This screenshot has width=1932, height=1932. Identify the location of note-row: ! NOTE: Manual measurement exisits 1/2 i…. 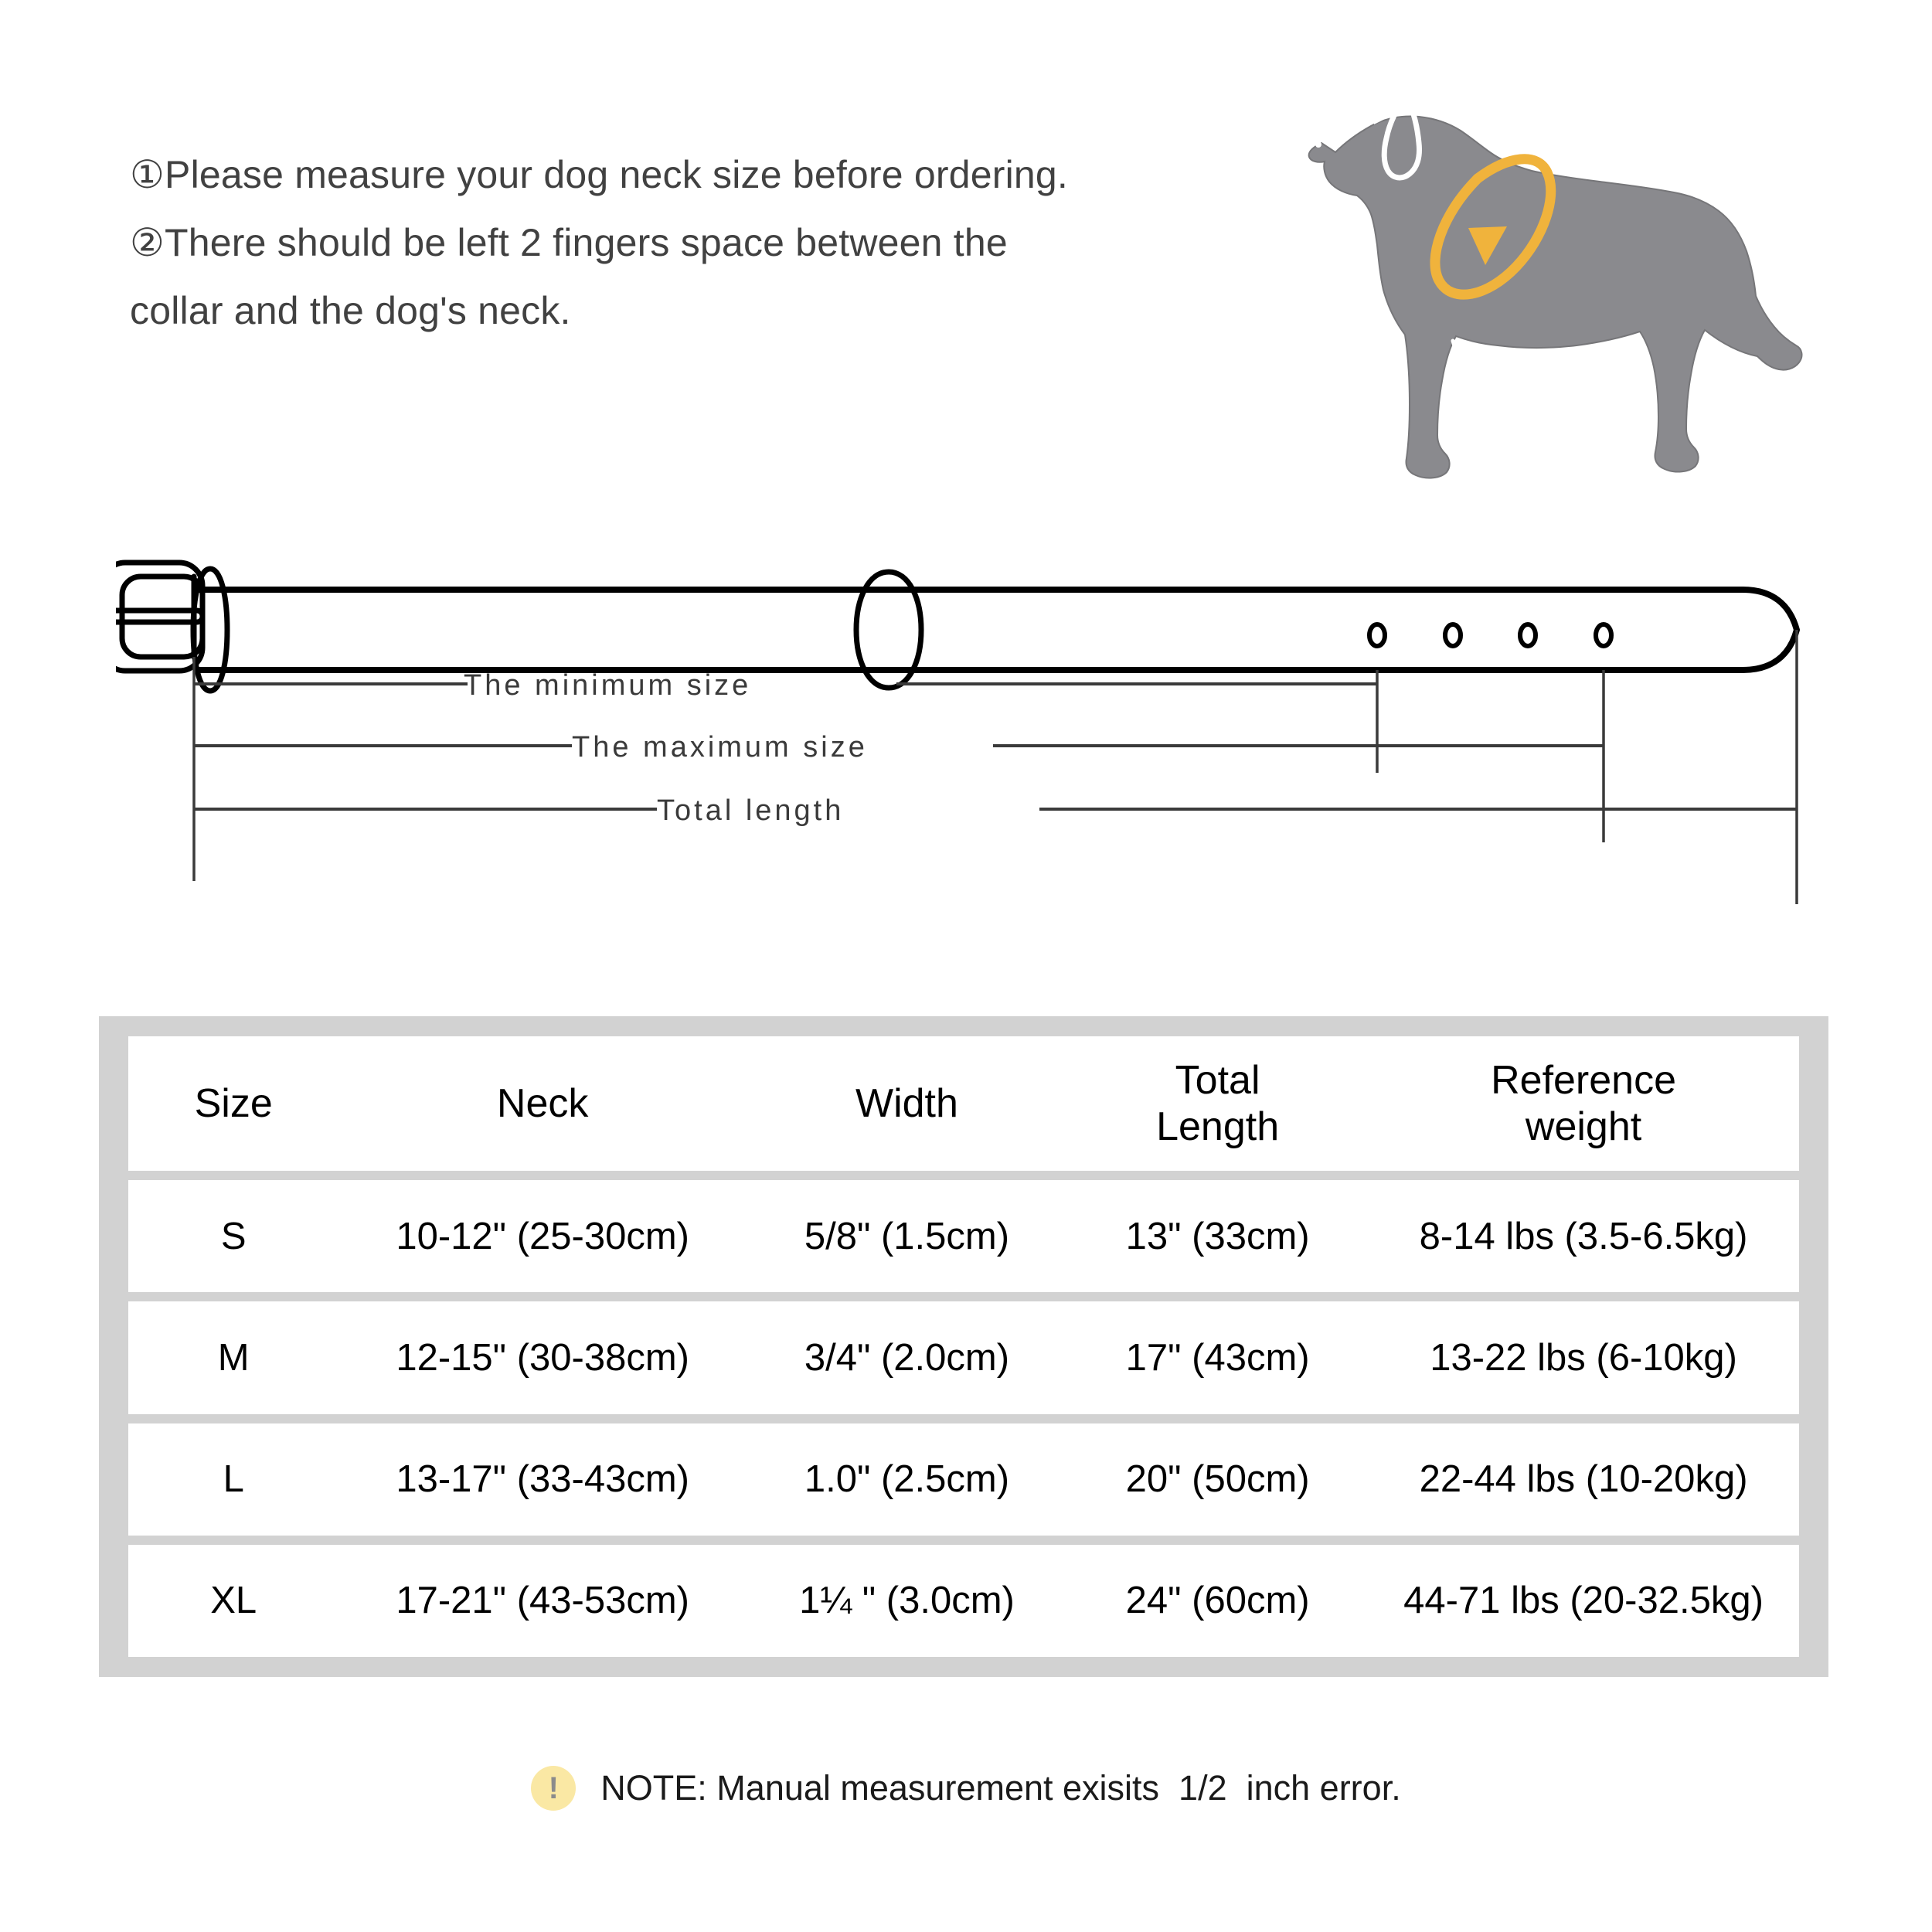
(966, 1788).